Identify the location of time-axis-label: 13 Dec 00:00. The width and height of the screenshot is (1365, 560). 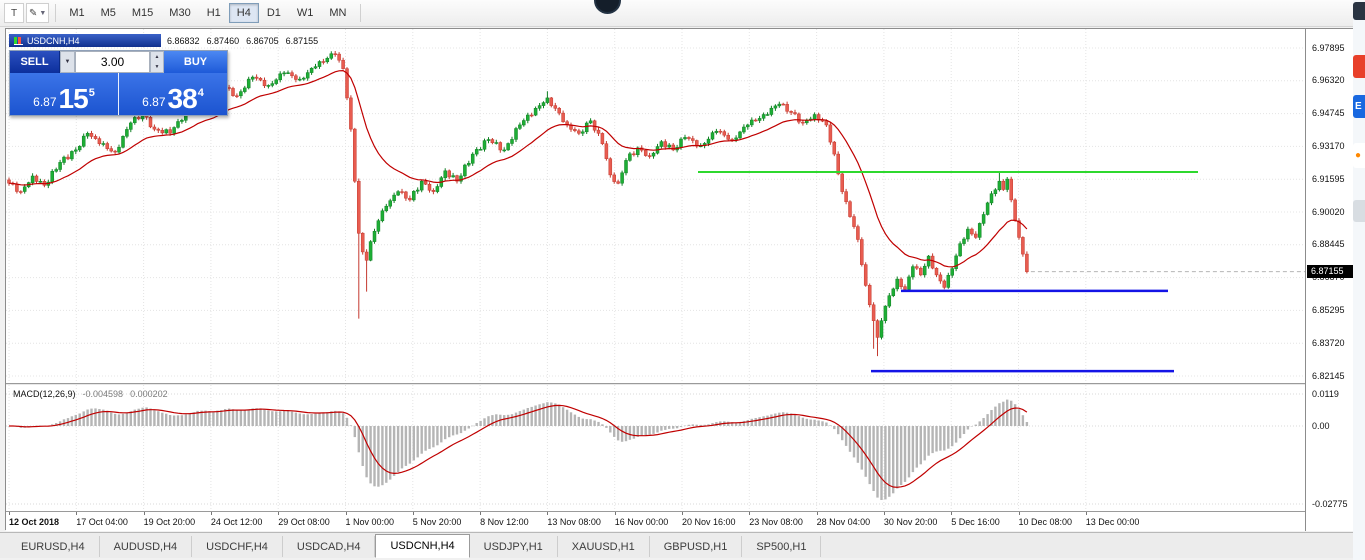
(1112, 522).